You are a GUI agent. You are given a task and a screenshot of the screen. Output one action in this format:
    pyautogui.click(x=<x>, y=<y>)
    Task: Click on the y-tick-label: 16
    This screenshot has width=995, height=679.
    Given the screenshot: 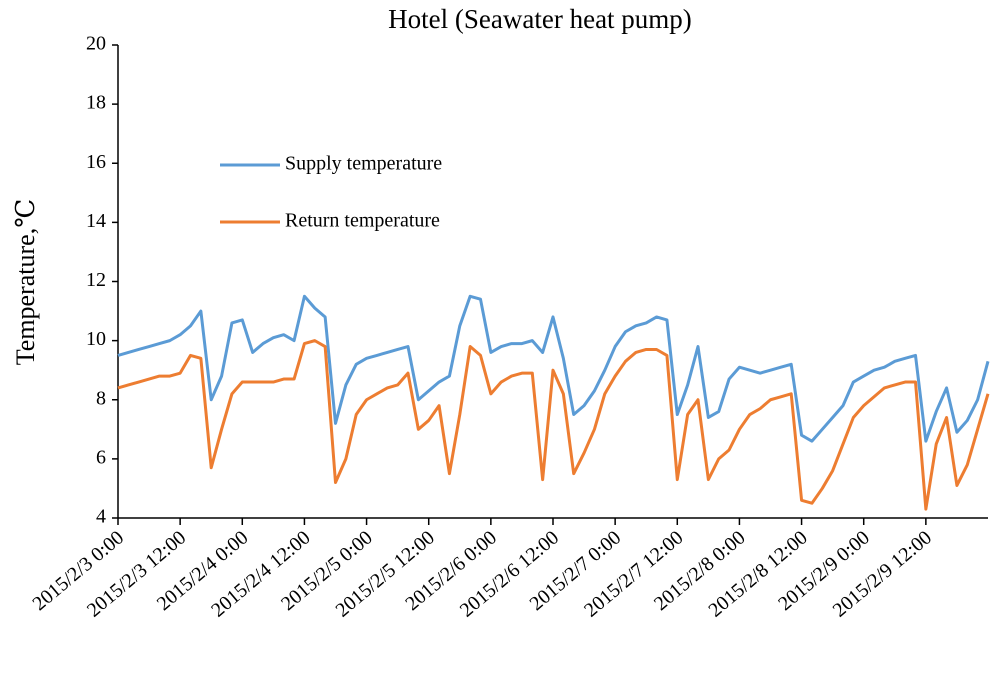 What is the action you would take?
    pyautogui.click(x=96, y=162)
    